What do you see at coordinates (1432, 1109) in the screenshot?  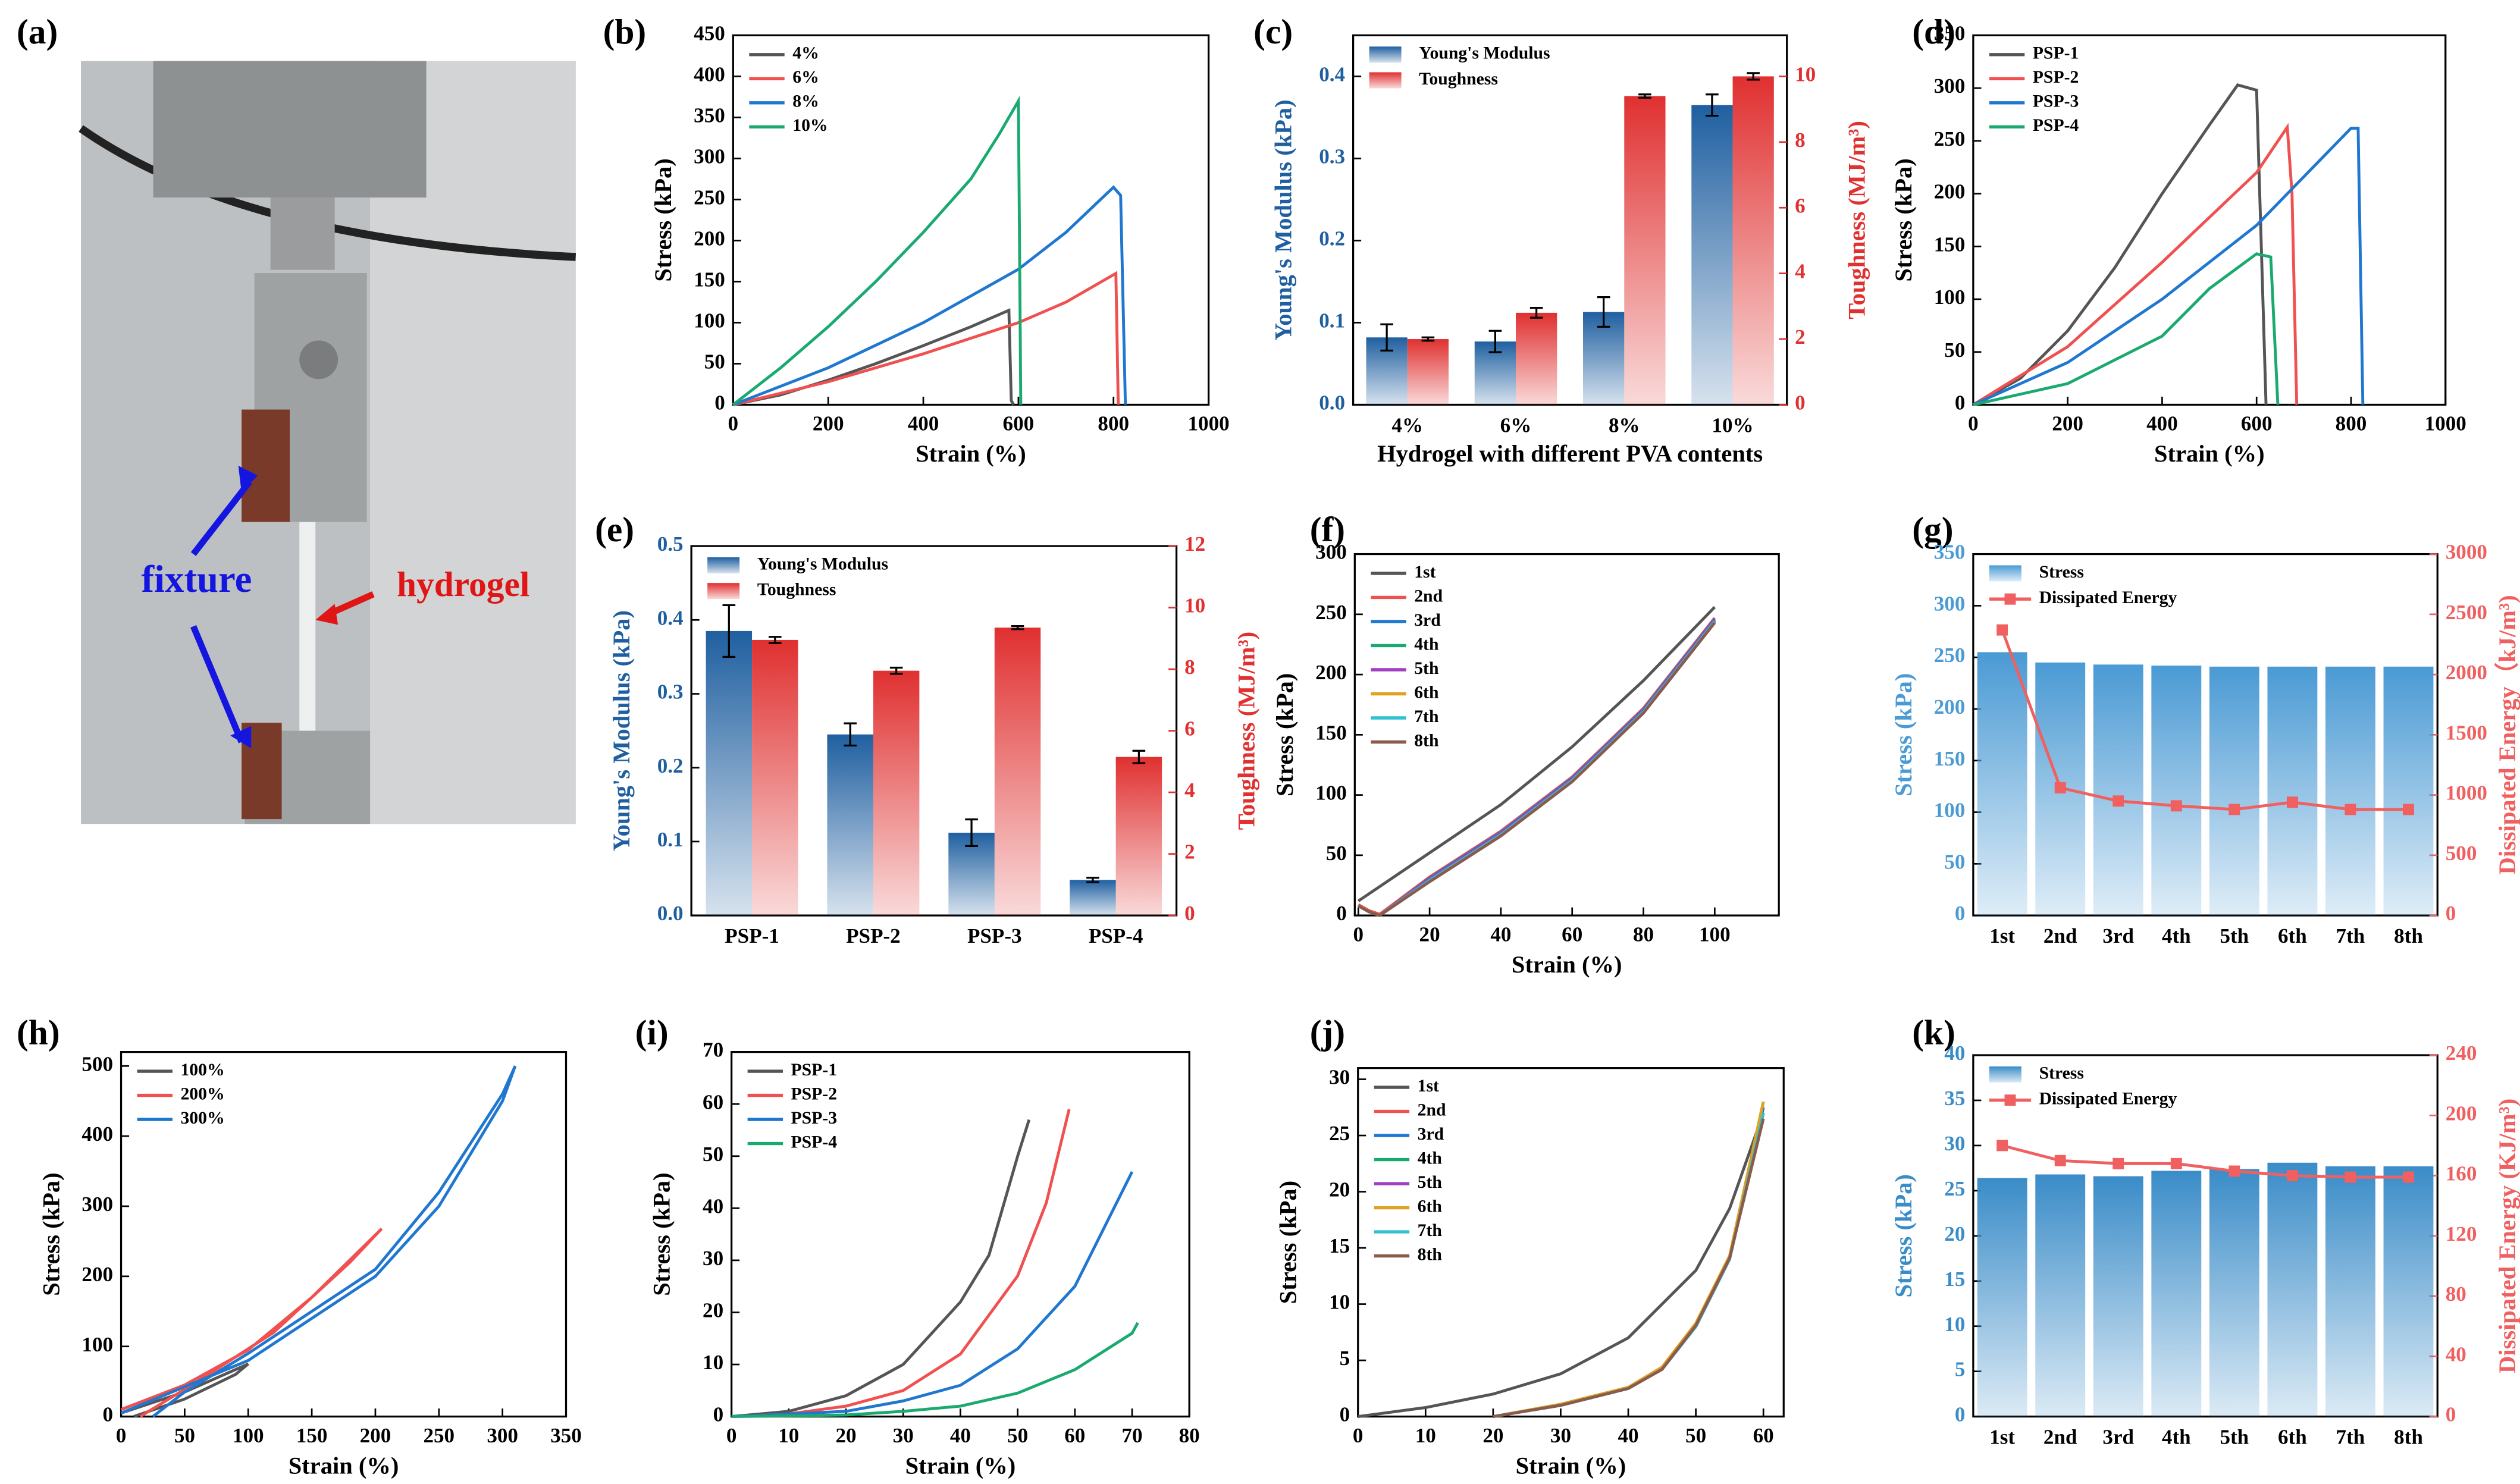 I see `legend-label: 2nd` at bounding box center [1432, 1109].